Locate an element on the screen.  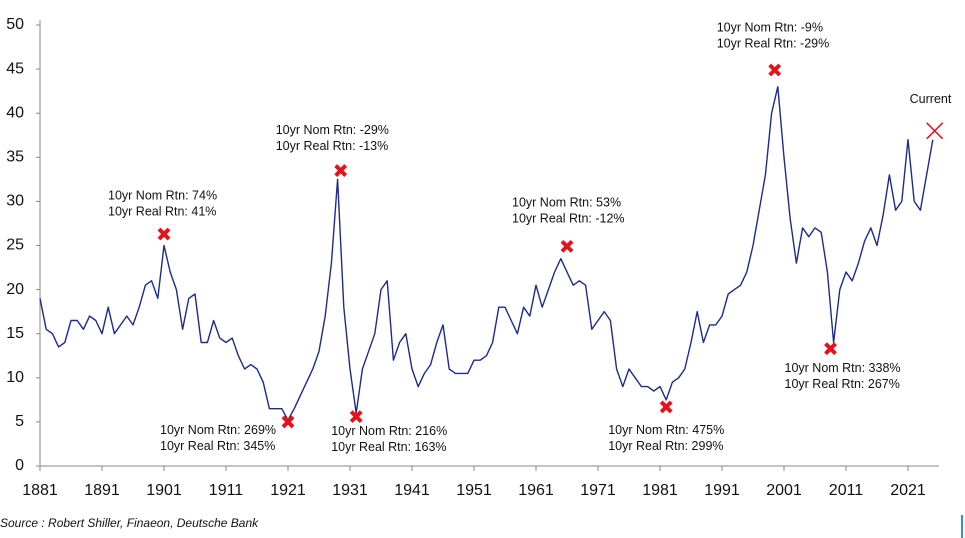
annotation: 10yr Real Rtn: 345% is located at coordinates (217, 446).